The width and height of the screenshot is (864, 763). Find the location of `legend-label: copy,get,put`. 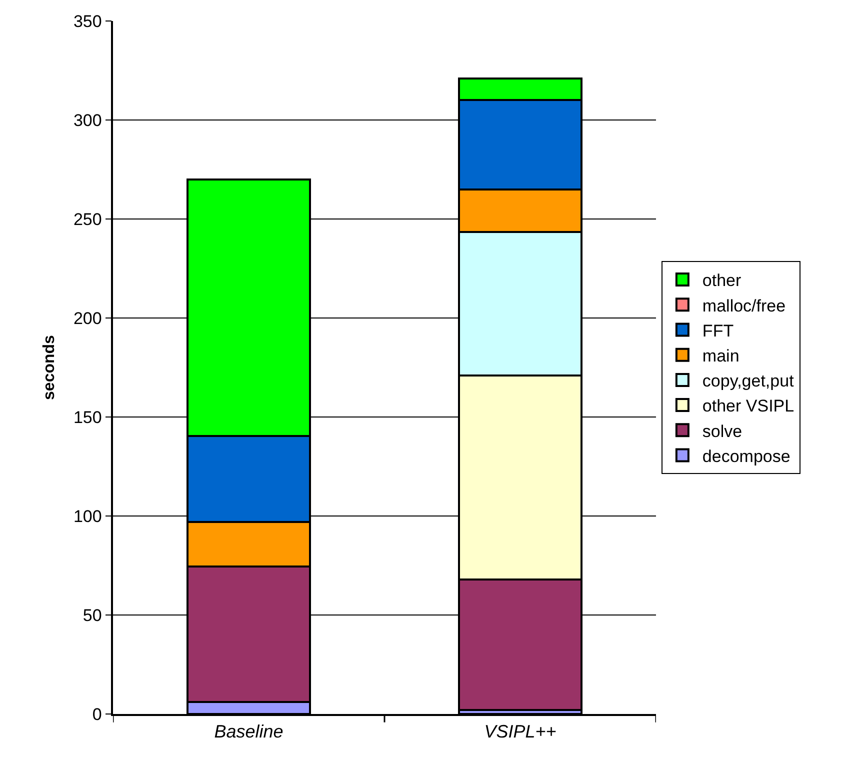

legend-label: copy,get,put is located at coordinates (748, 381).